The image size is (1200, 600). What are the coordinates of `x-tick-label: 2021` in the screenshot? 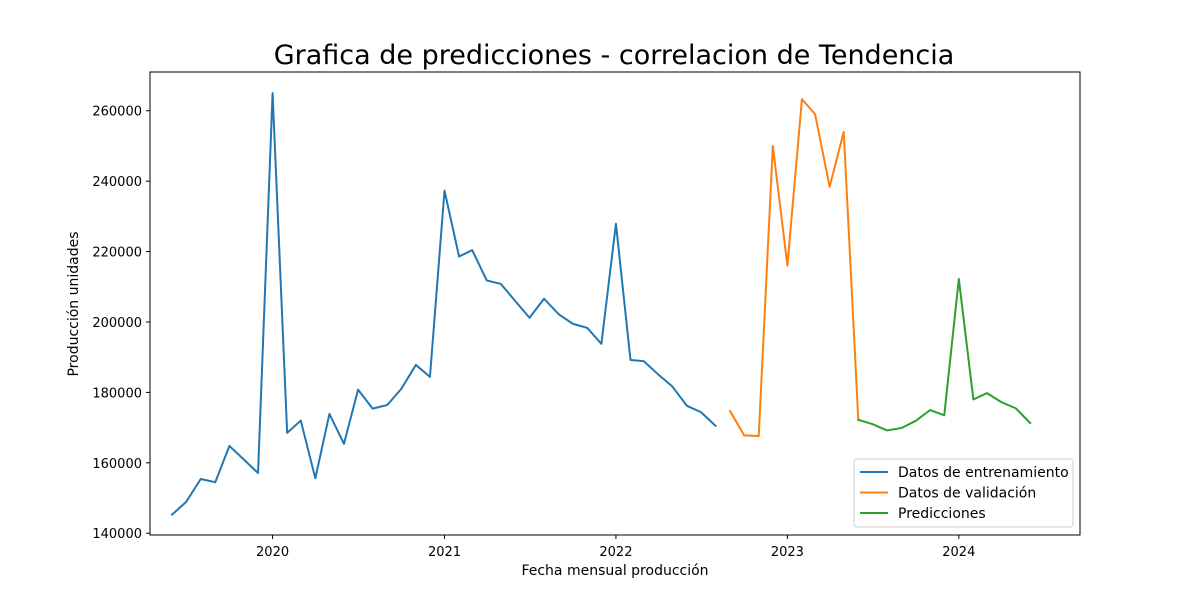 It's located at (444, 552).